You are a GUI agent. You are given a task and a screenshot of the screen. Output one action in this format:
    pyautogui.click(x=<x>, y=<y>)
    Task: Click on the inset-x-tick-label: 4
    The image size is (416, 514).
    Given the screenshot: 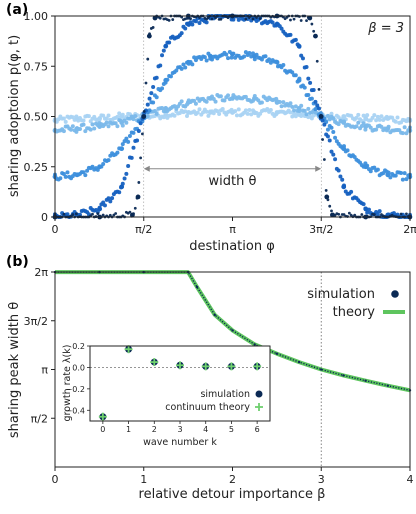 What is the action you would take?
    pyautogui.click(x=205, y=429)
    